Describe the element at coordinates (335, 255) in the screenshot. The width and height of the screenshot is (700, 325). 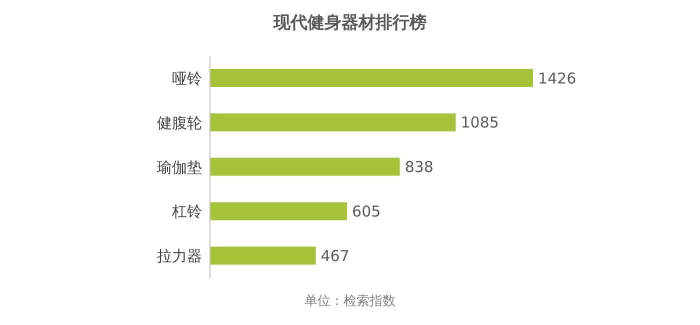
I see `data-label: 467` at that location.